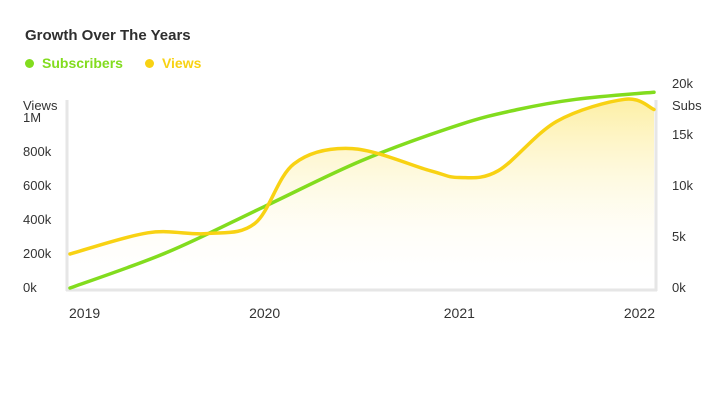 The image size is (725, 401). I want to click on left-tick-label: 1M, so click(32, 117).